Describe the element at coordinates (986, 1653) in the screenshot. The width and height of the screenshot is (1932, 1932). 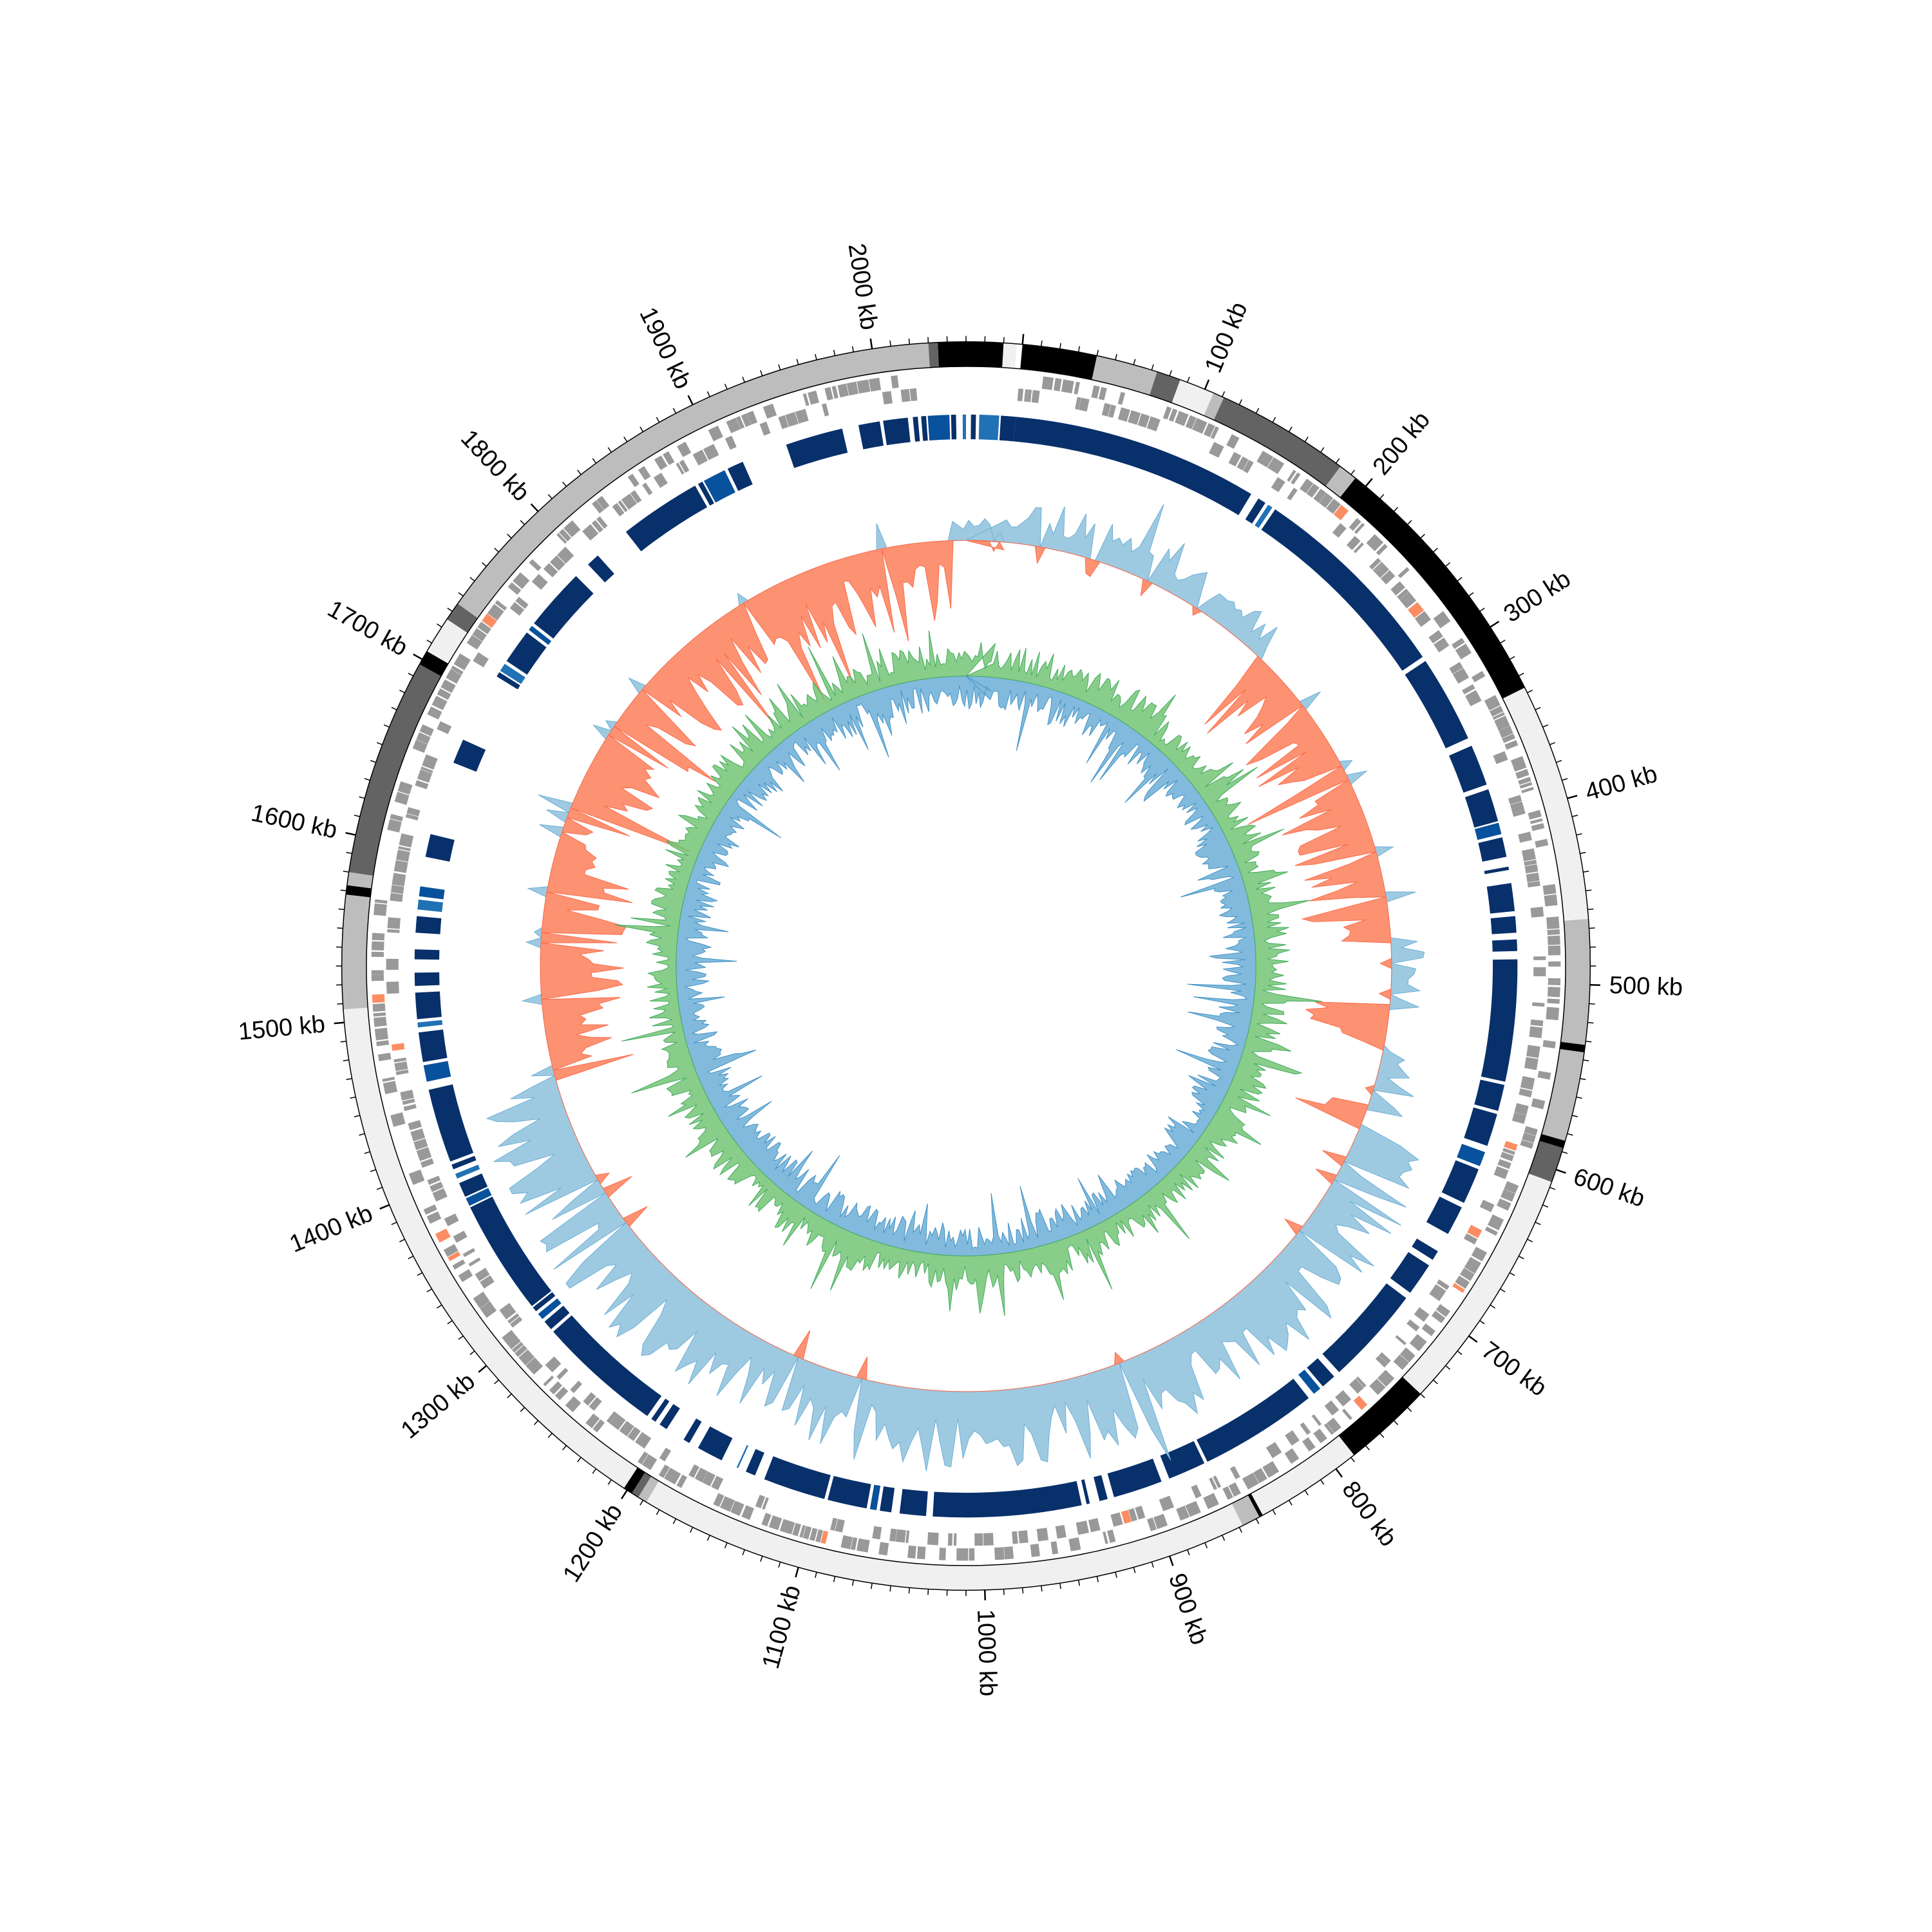
I see `position-label: 1000 kb` at that location.